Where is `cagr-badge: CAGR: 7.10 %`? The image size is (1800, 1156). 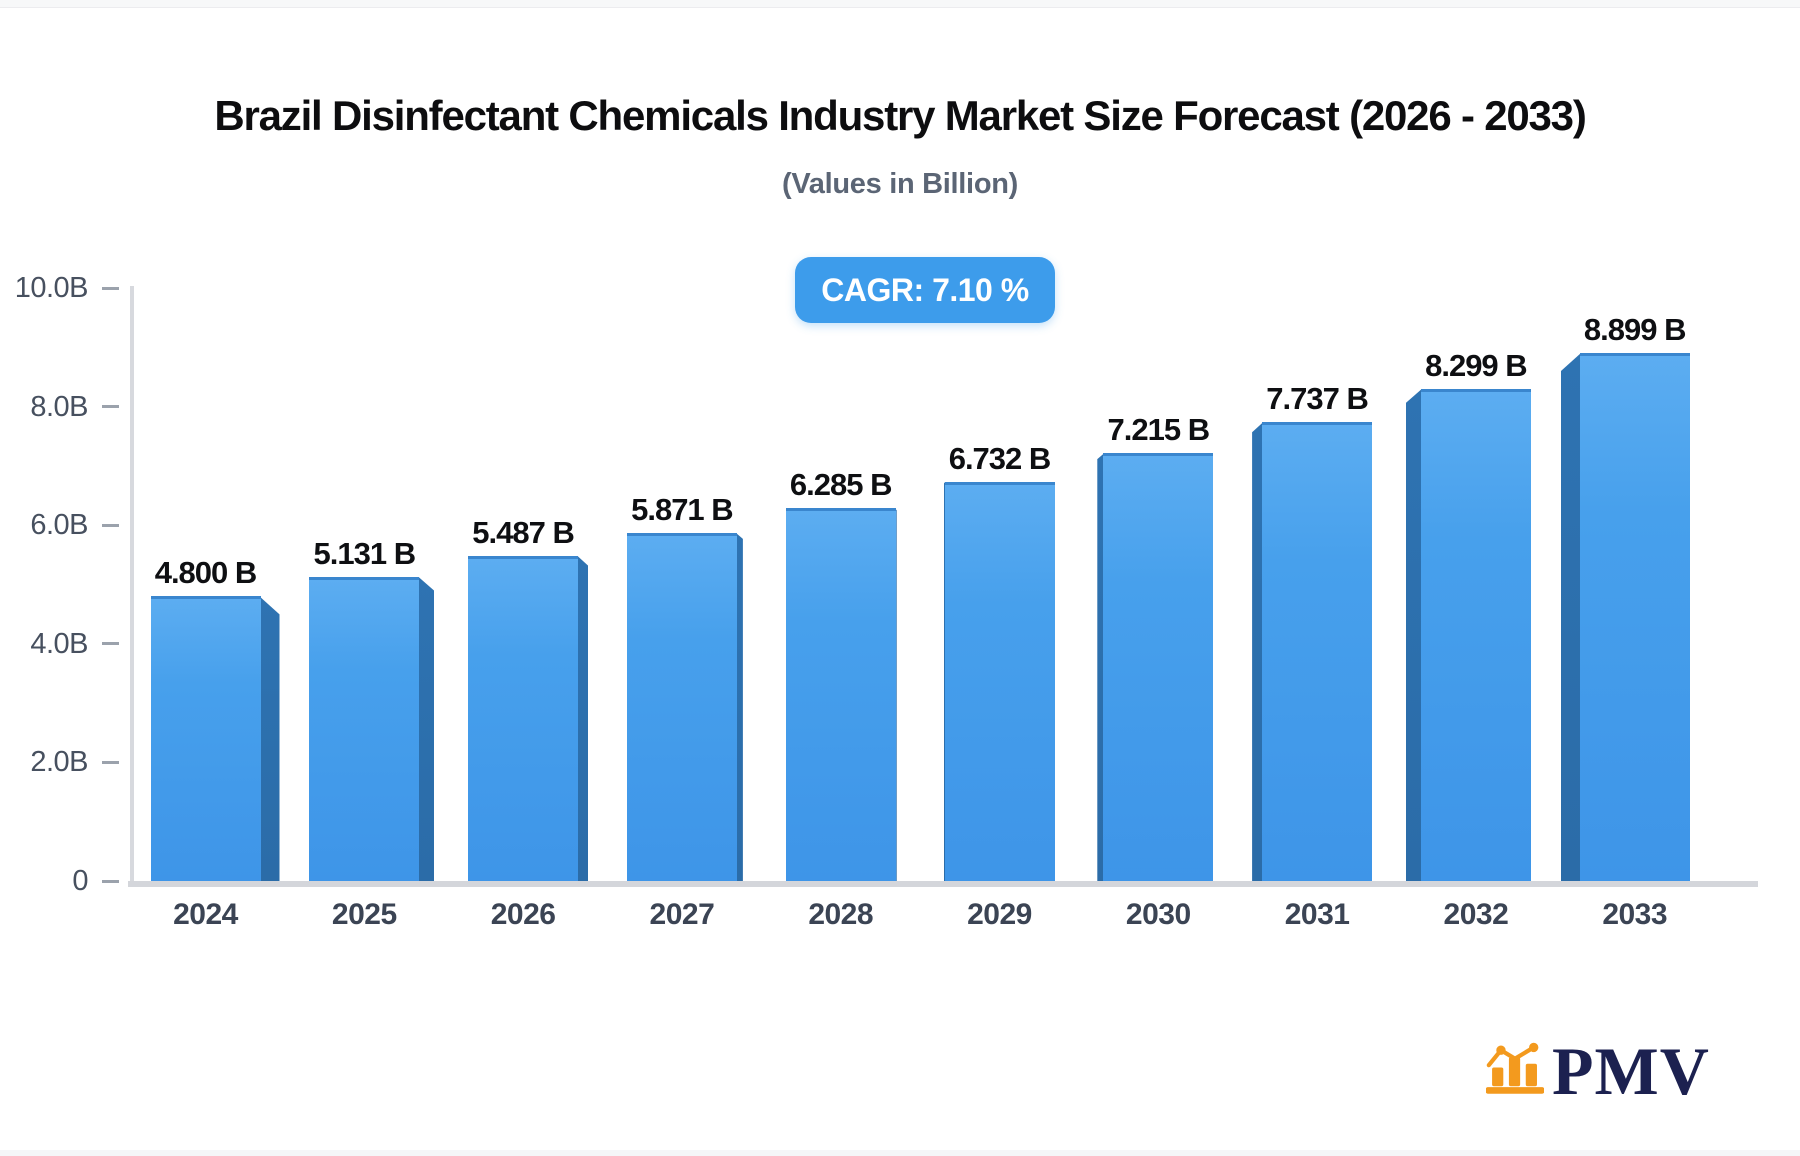
cagr-badge: CAGR: 7.10 % is located at coordinates (925, 290).